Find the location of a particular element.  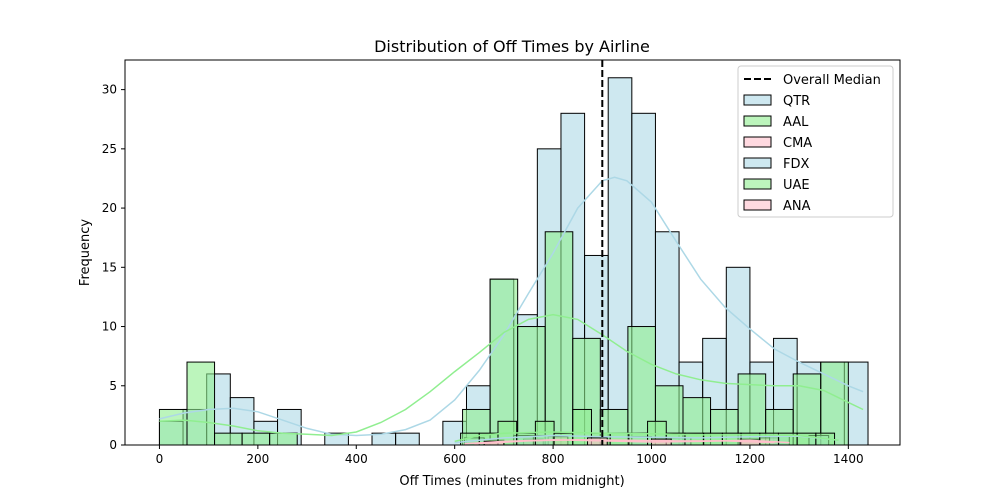

y-tick-label: 25 is located at coordinates (109, 149).